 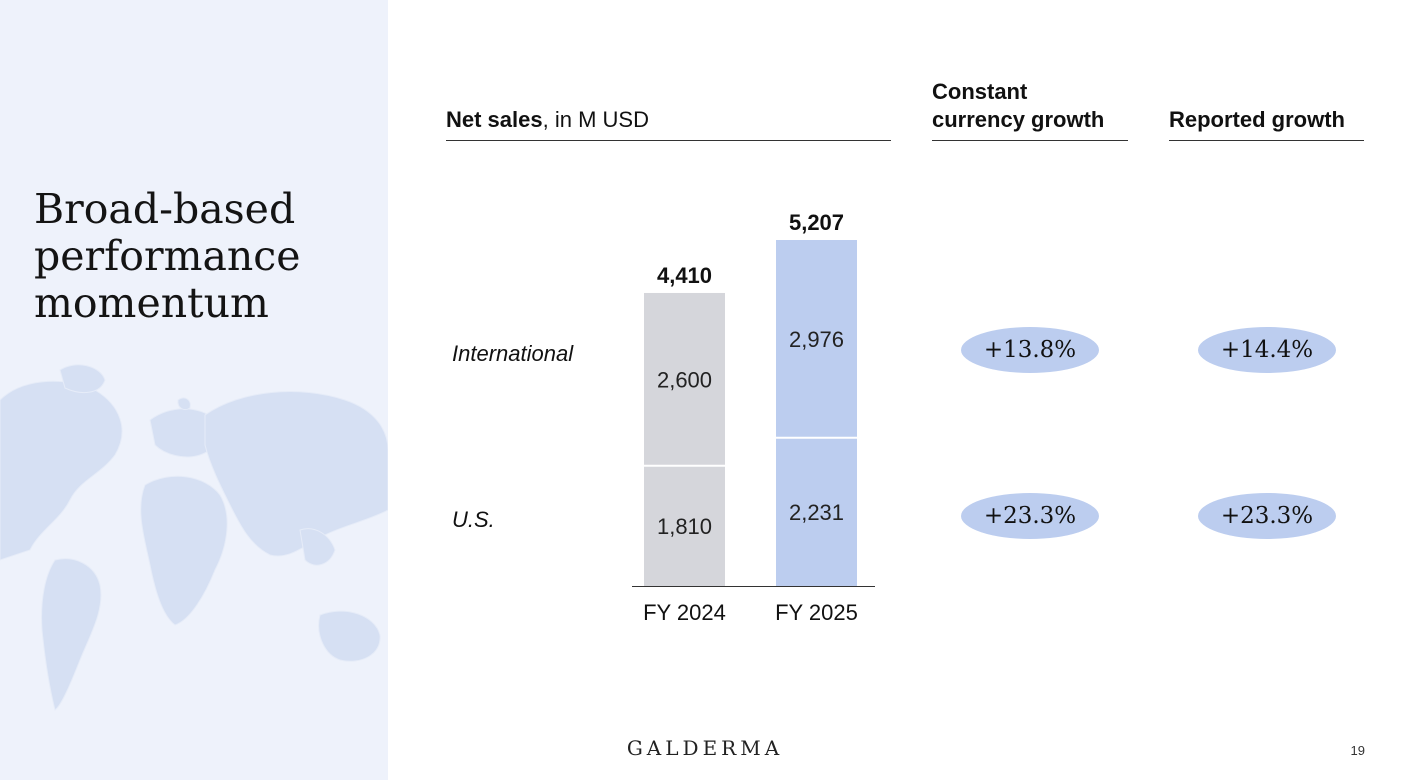 I want to click on net-sales-header-bold: Net sales, so click(x=494, y=119).